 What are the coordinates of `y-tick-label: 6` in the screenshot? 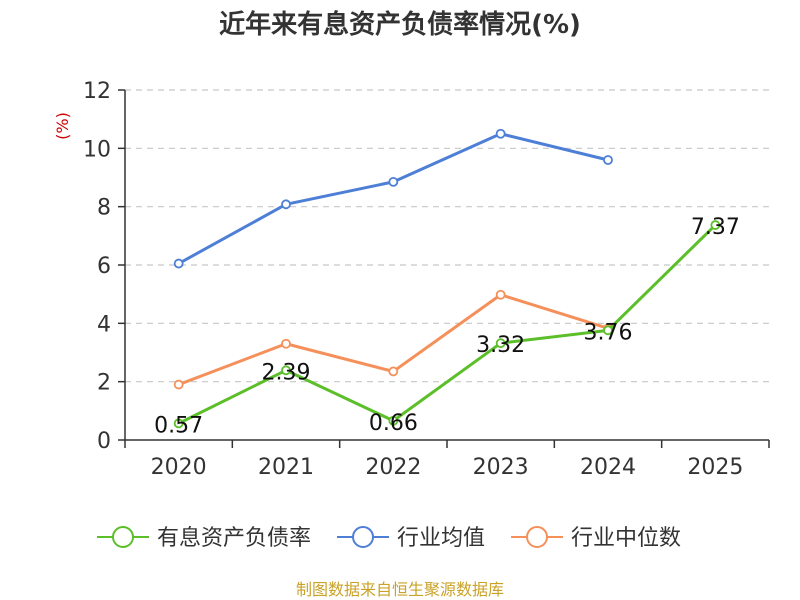 It's located at (104, 266).